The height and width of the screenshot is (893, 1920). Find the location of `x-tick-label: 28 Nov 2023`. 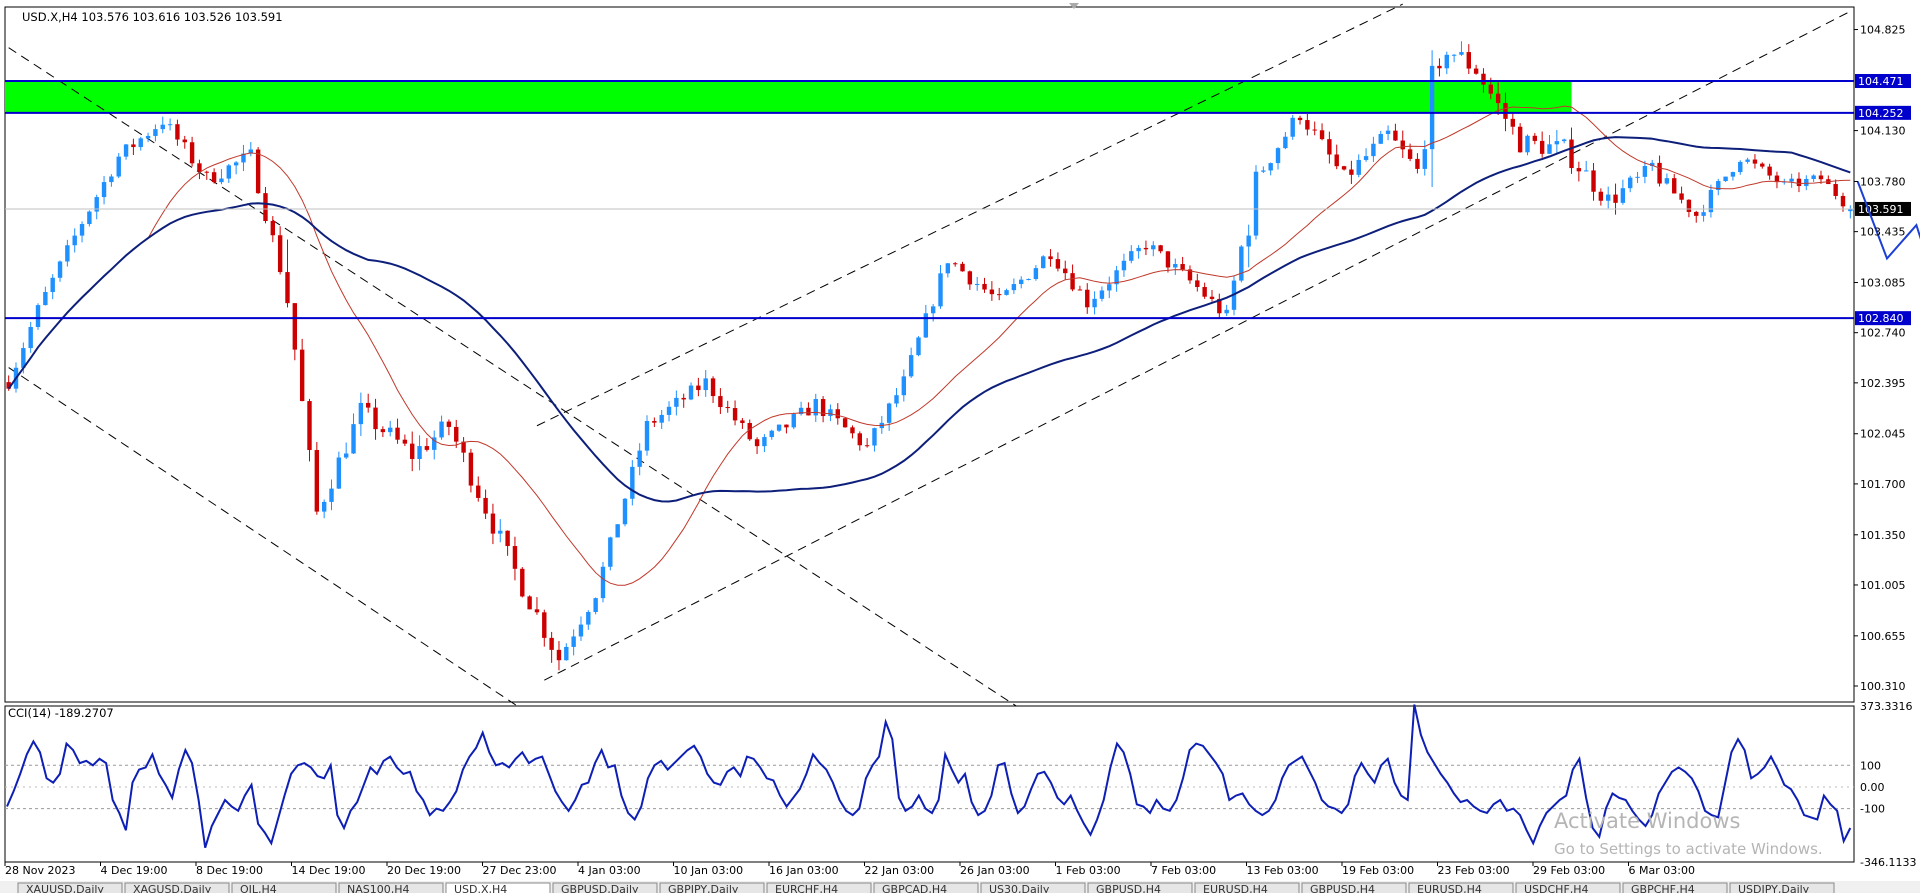

x-tick-label: 28 Nov 2023 is located at coordinates (40, 870).